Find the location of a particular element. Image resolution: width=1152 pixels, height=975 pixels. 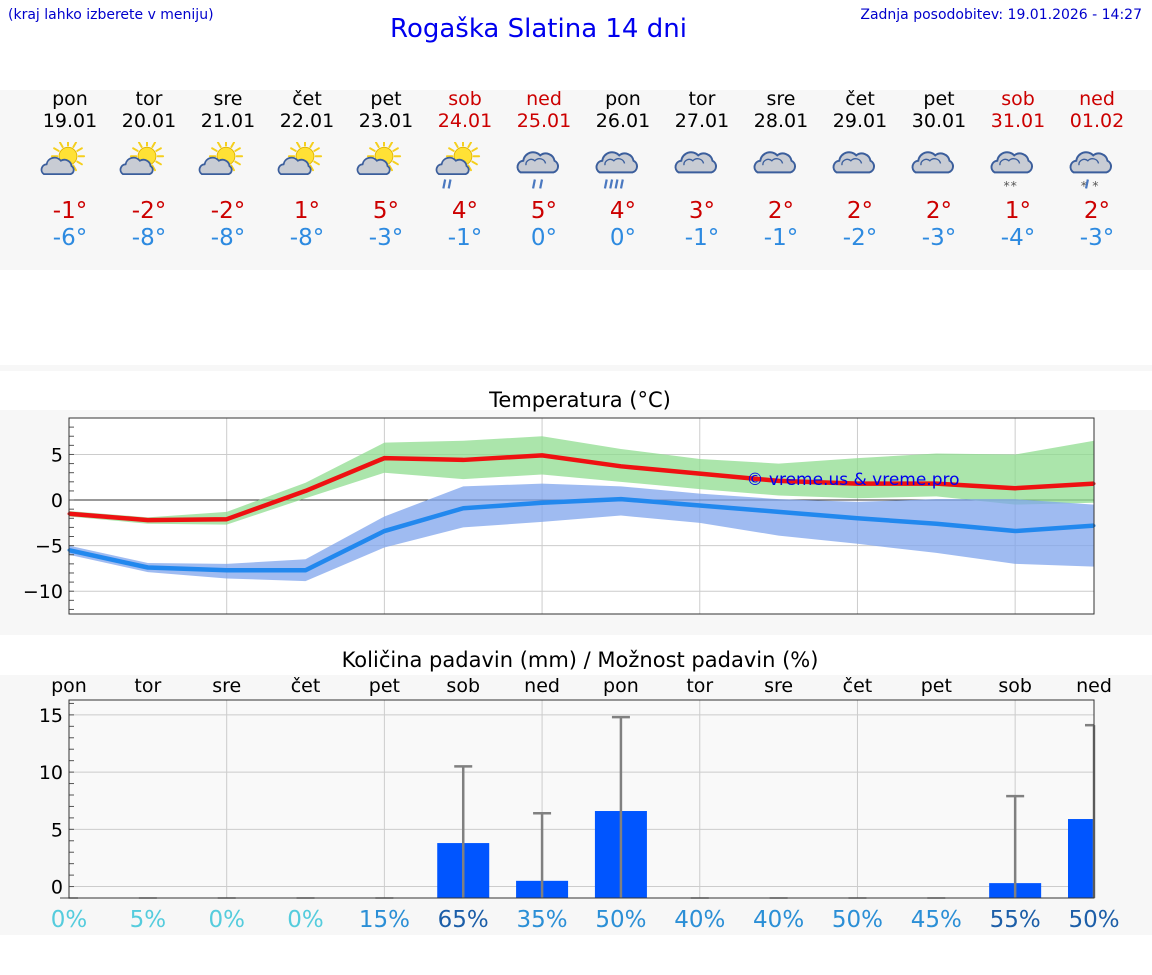

max-range-band is located at coordinates (581, 480).